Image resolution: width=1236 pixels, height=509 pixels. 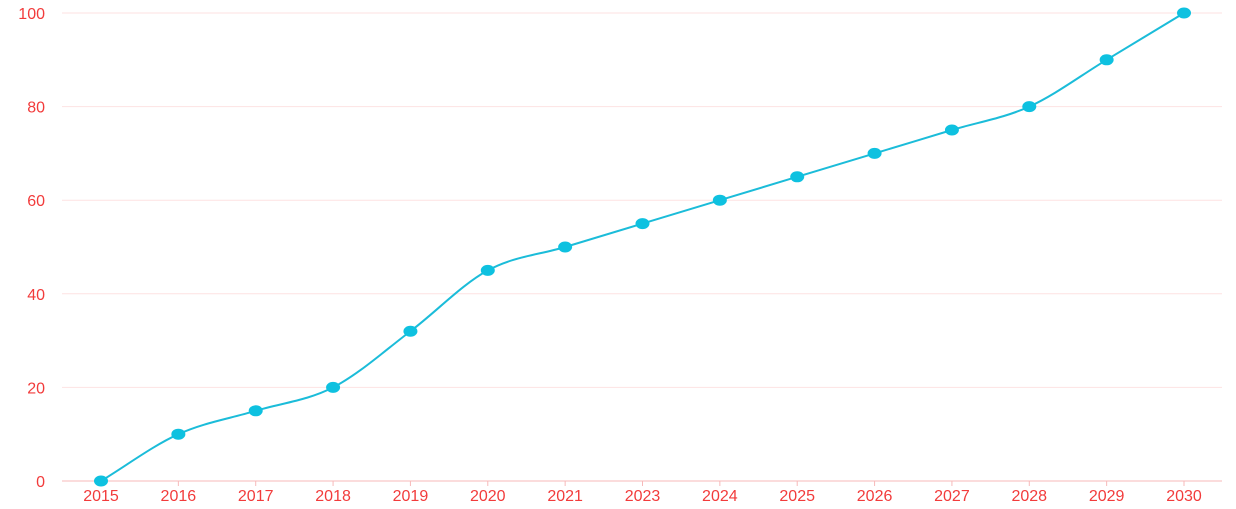 I want to click on data-point-2027, so click(x=951, y=130).